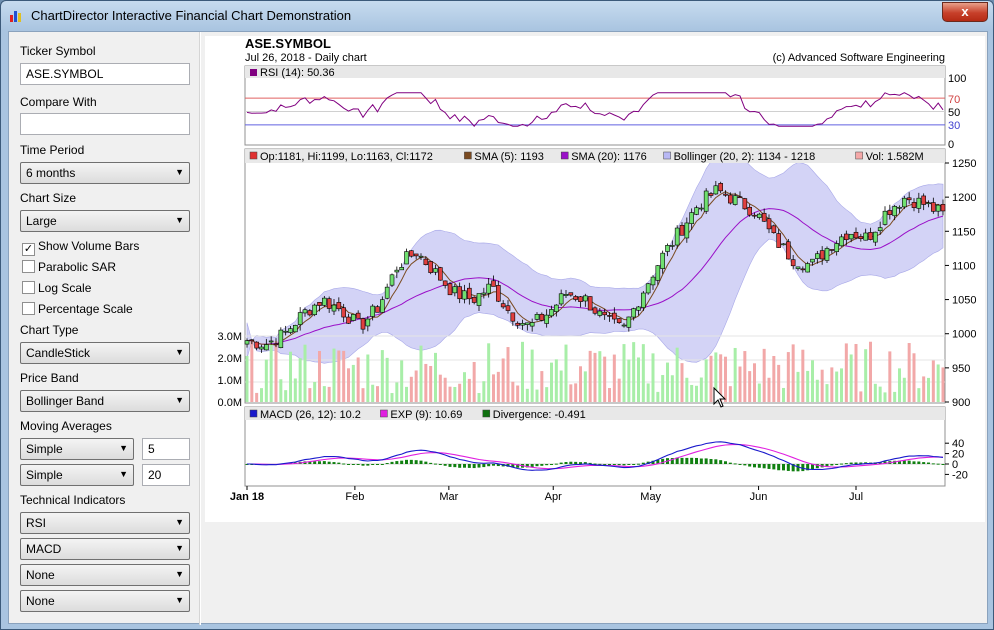 This screenshot has width=994, height=630. Describe the element at coordinates (105, 601) in the screenshot. I see `indicator-4-select: None ▼` at that location.